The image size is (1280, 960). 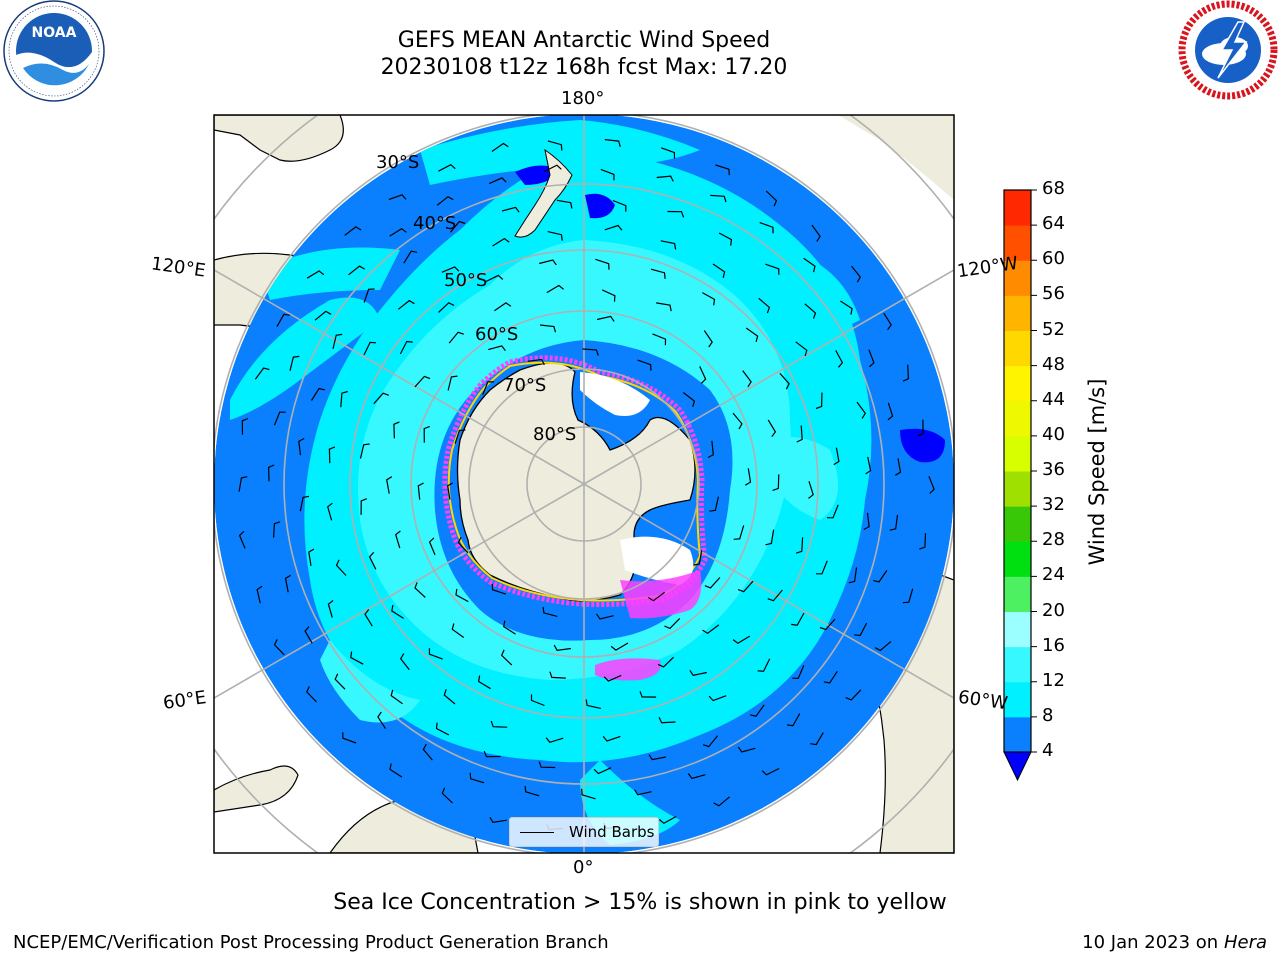 What do you see at coordinates (466, 280) in the screenshot?
I see `lat-label-50s: 50°S` at bounding box center [466, 280].